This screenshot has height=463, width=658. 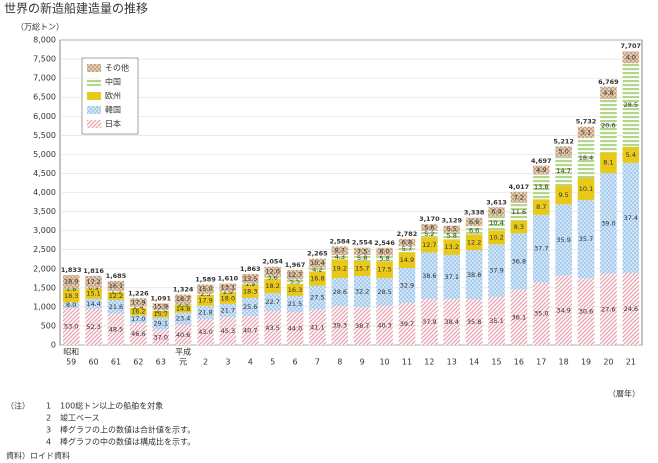 I want to click on total-label: 7,707, so click(x=631, y=46).